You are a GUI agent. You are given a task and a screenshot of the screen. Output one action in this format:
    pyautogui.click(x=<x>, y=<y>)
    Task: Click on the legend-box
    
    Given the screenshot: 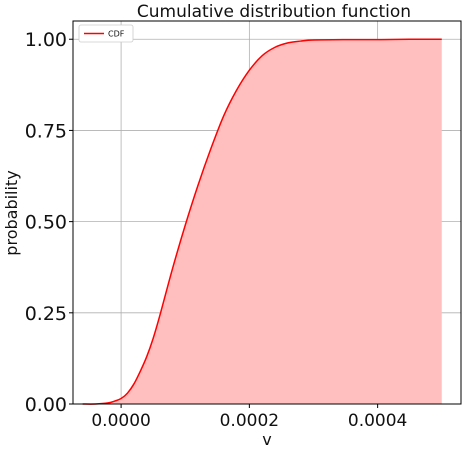 What is the action you would take?
    pyautogui.click(x=106, y=33)
    